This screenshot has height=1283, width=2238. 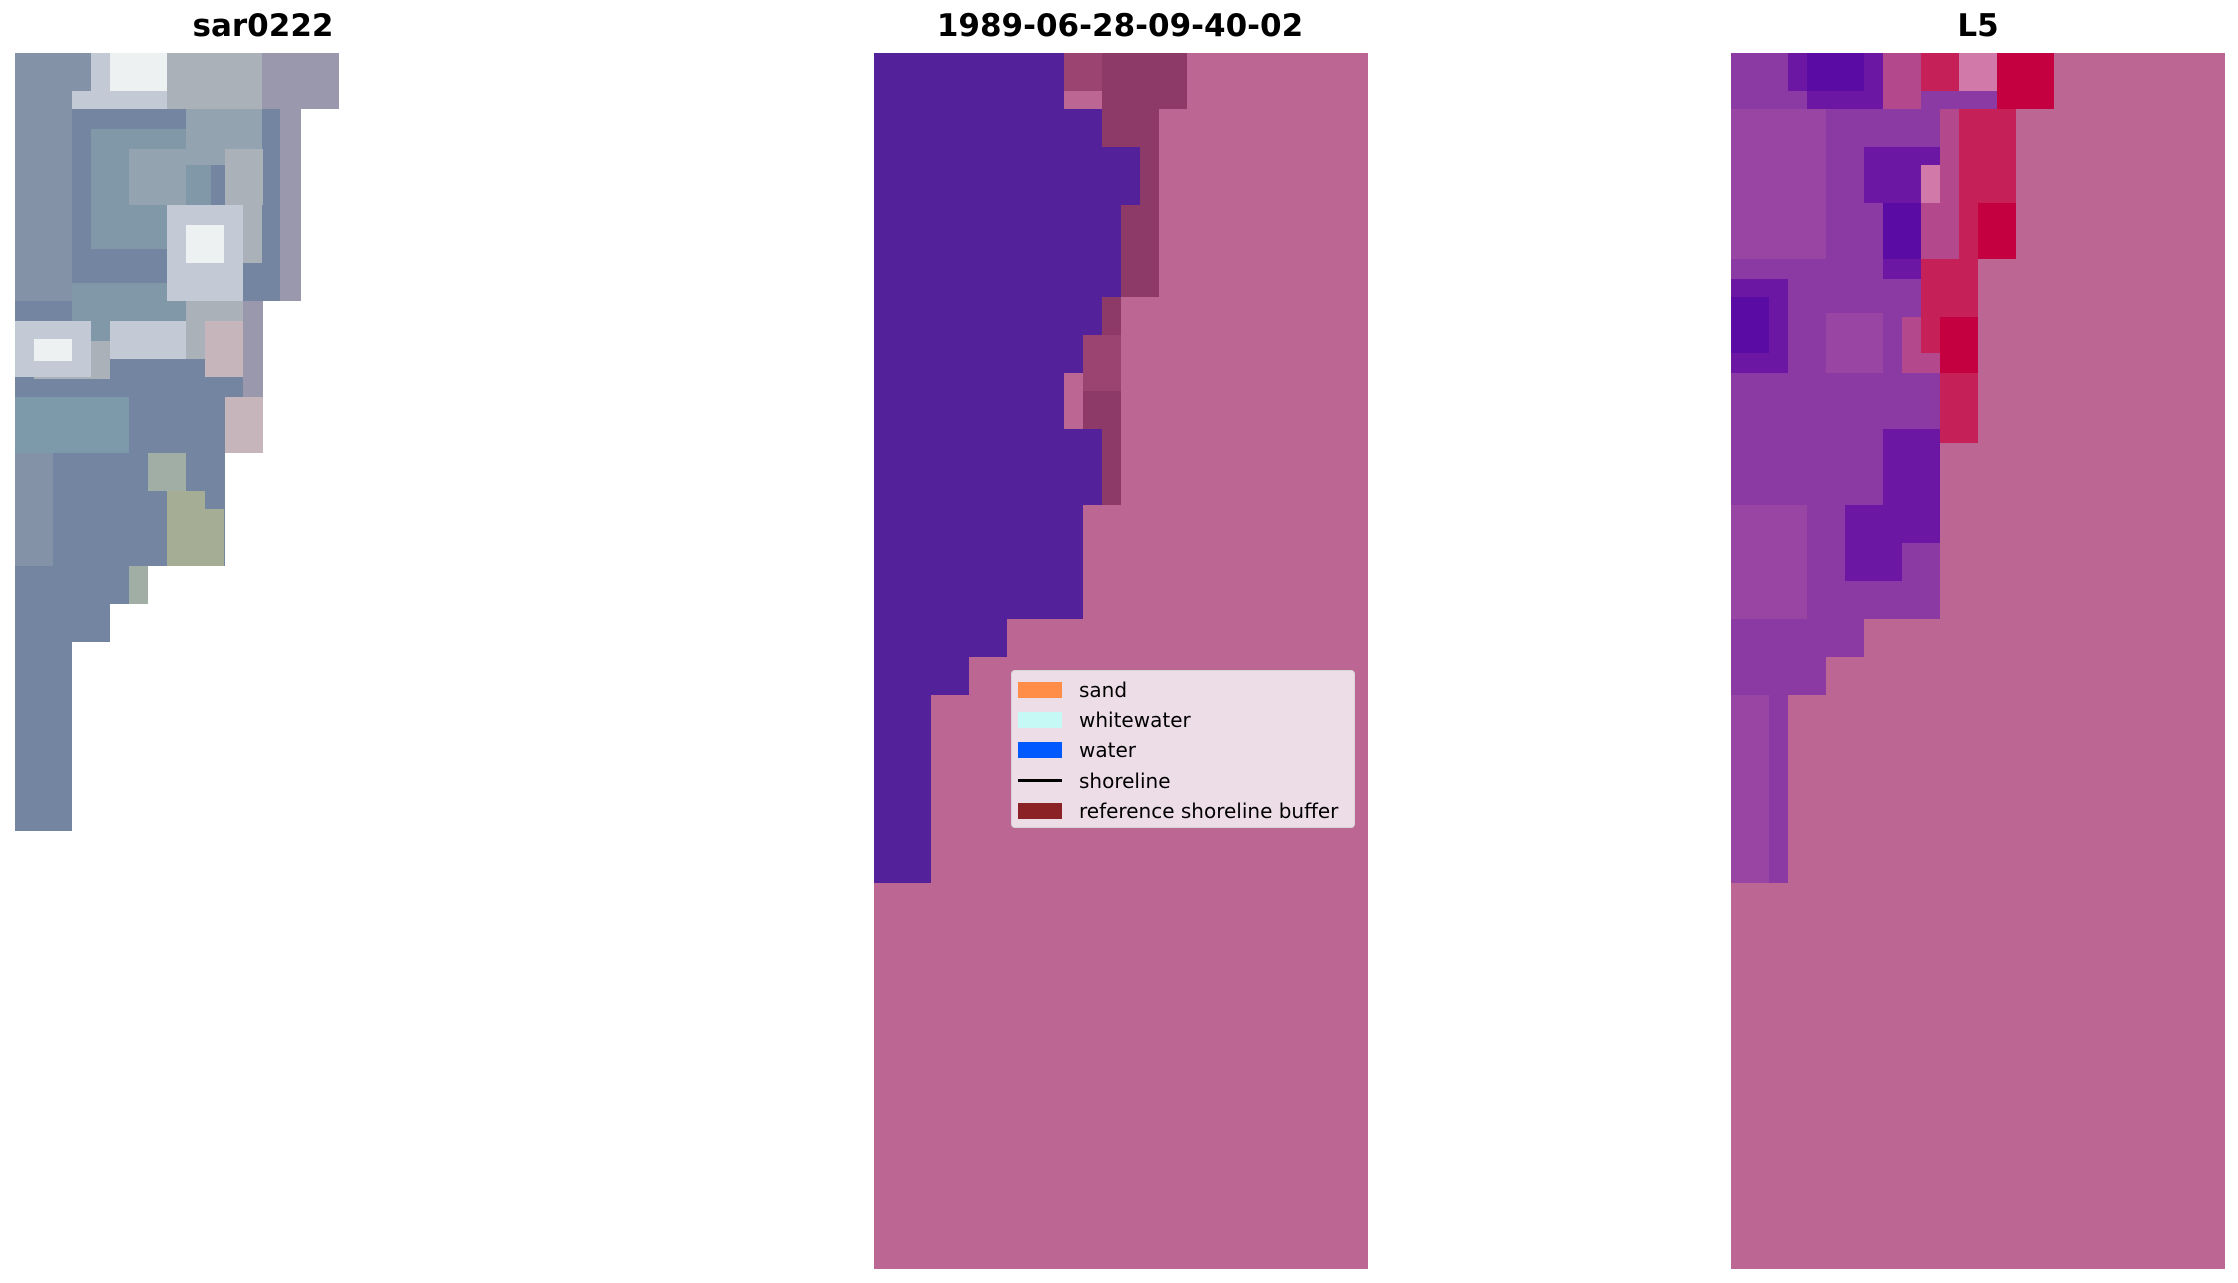 What do you see at coordinates (1978, 26) in the screenshot?
I see `panel-title-probability: L5` at bounding box center [1978, 26].